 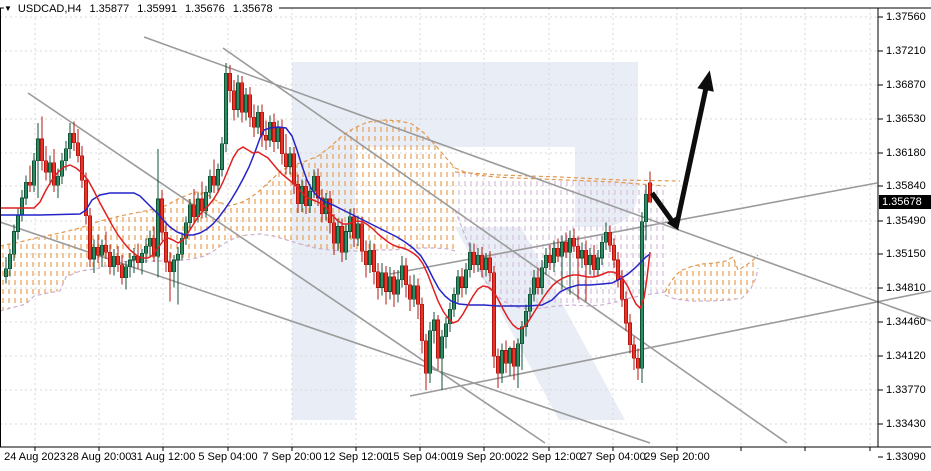 I want to click on time-axis-label: 5 Sep 04:00, so click(x=228, y=457).